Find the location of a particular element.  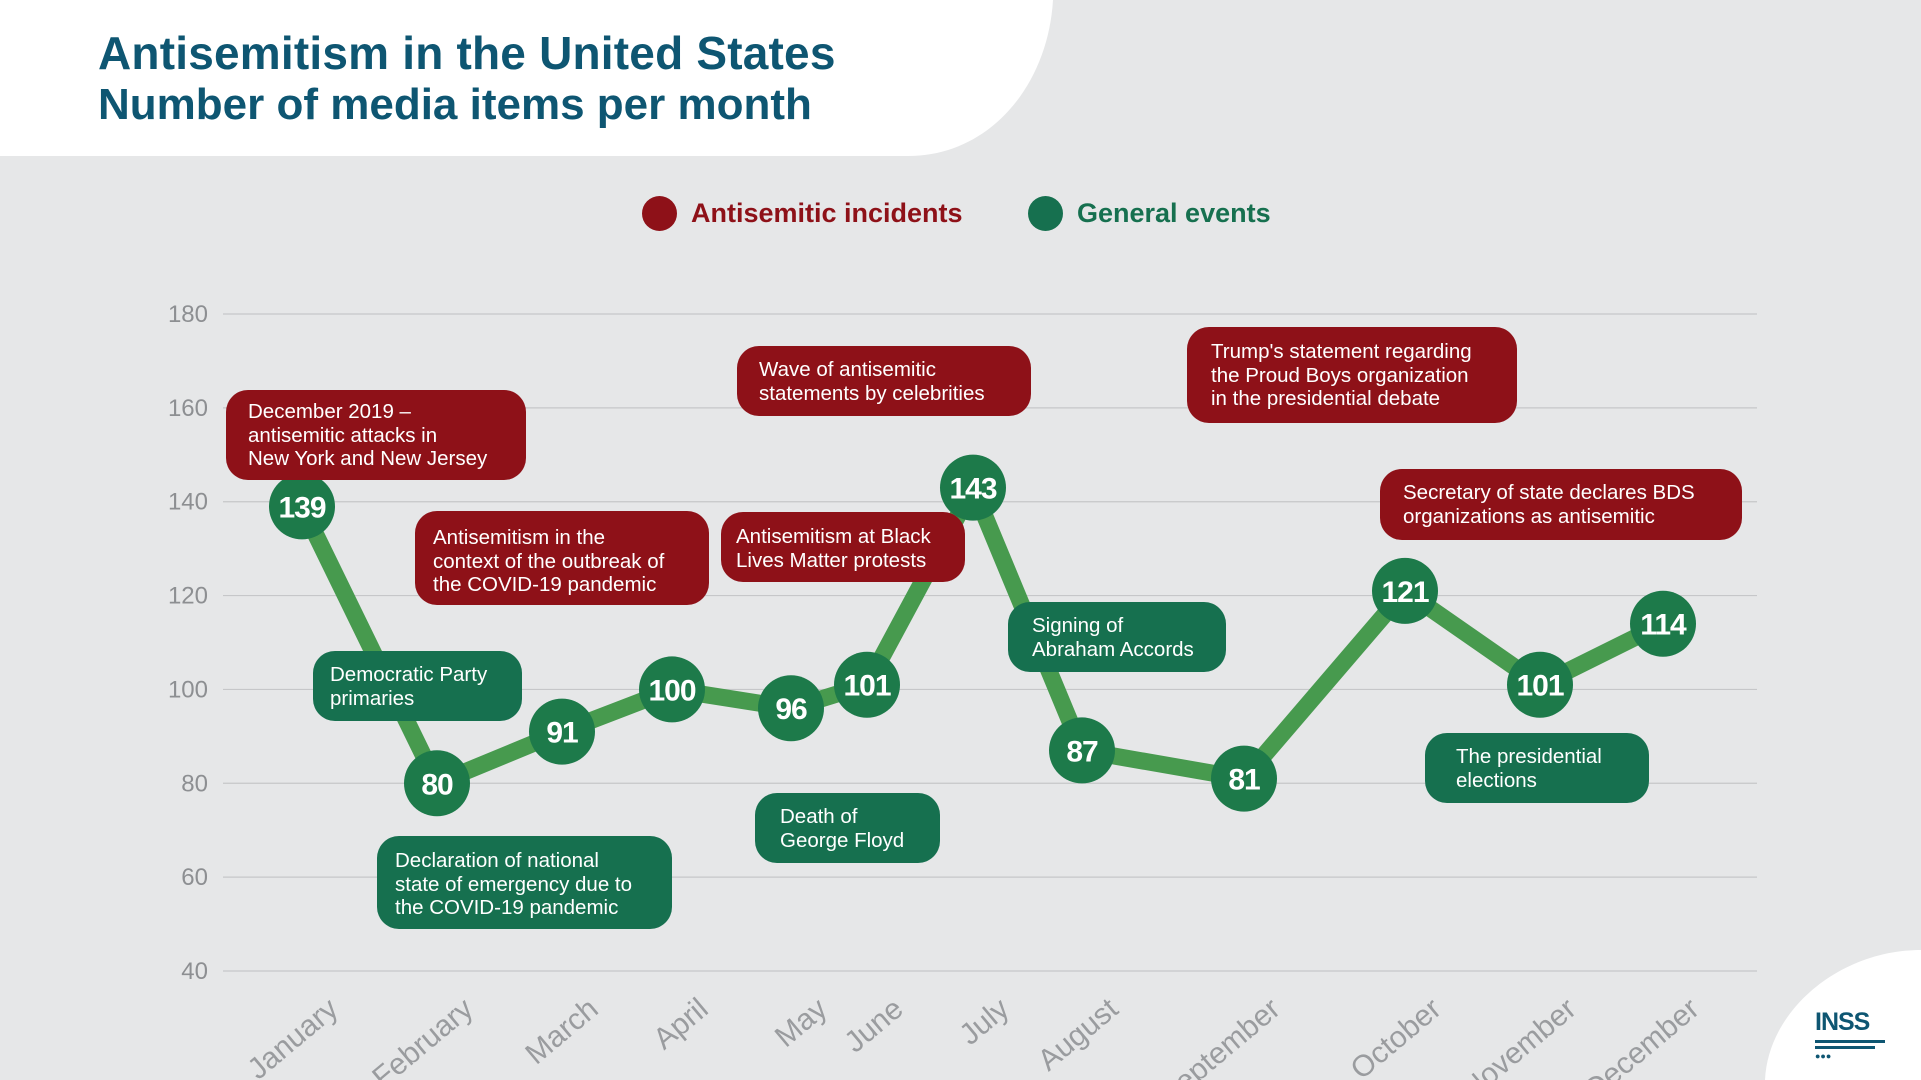

inss-logo: INSS ●●● is located at coordinates (1855, 1034).